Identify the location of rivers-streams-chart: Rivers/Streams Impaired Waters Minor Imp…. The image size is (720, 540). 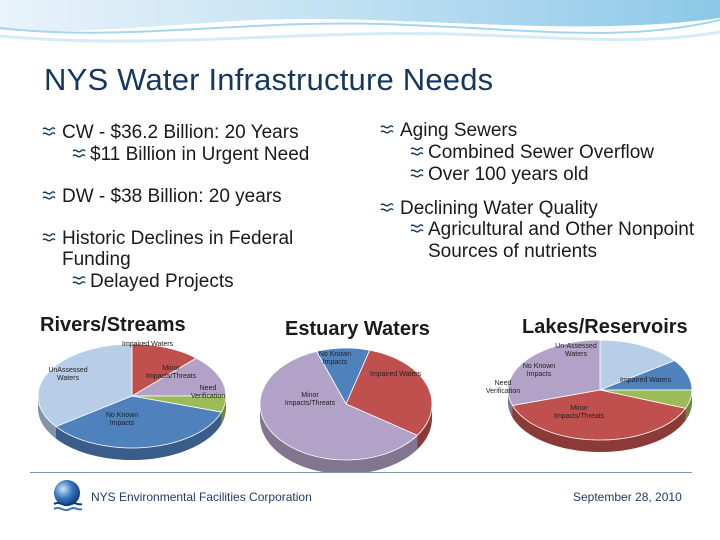
(135, 388).